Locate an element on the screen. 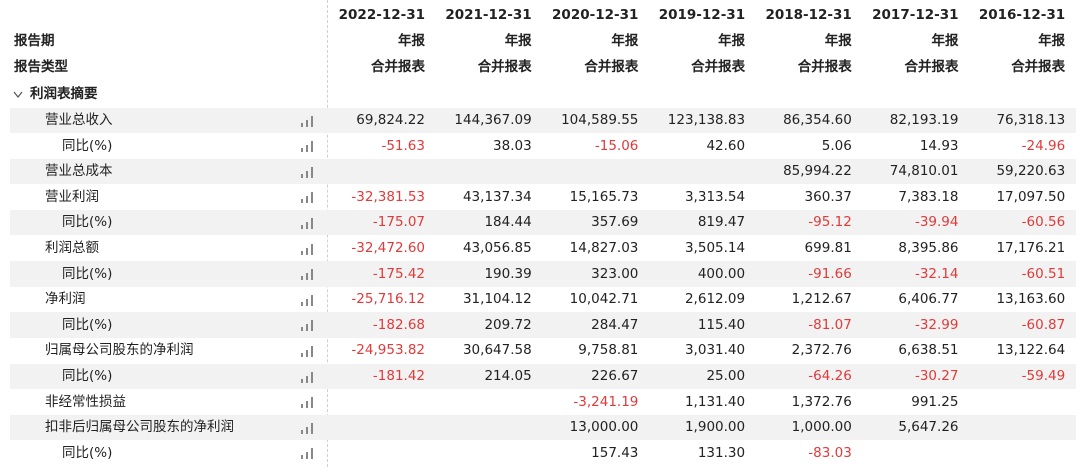  value-cell: 42.60 is located at coordinates (726, 145).